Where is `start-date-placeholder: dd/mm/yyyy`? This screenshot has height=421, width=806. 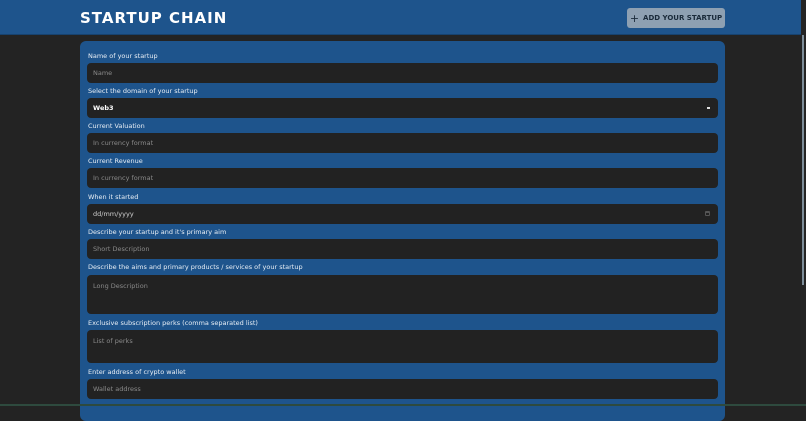
start-date-placeholder: dd/mm/yyyy is located at coordinates (113, 214).